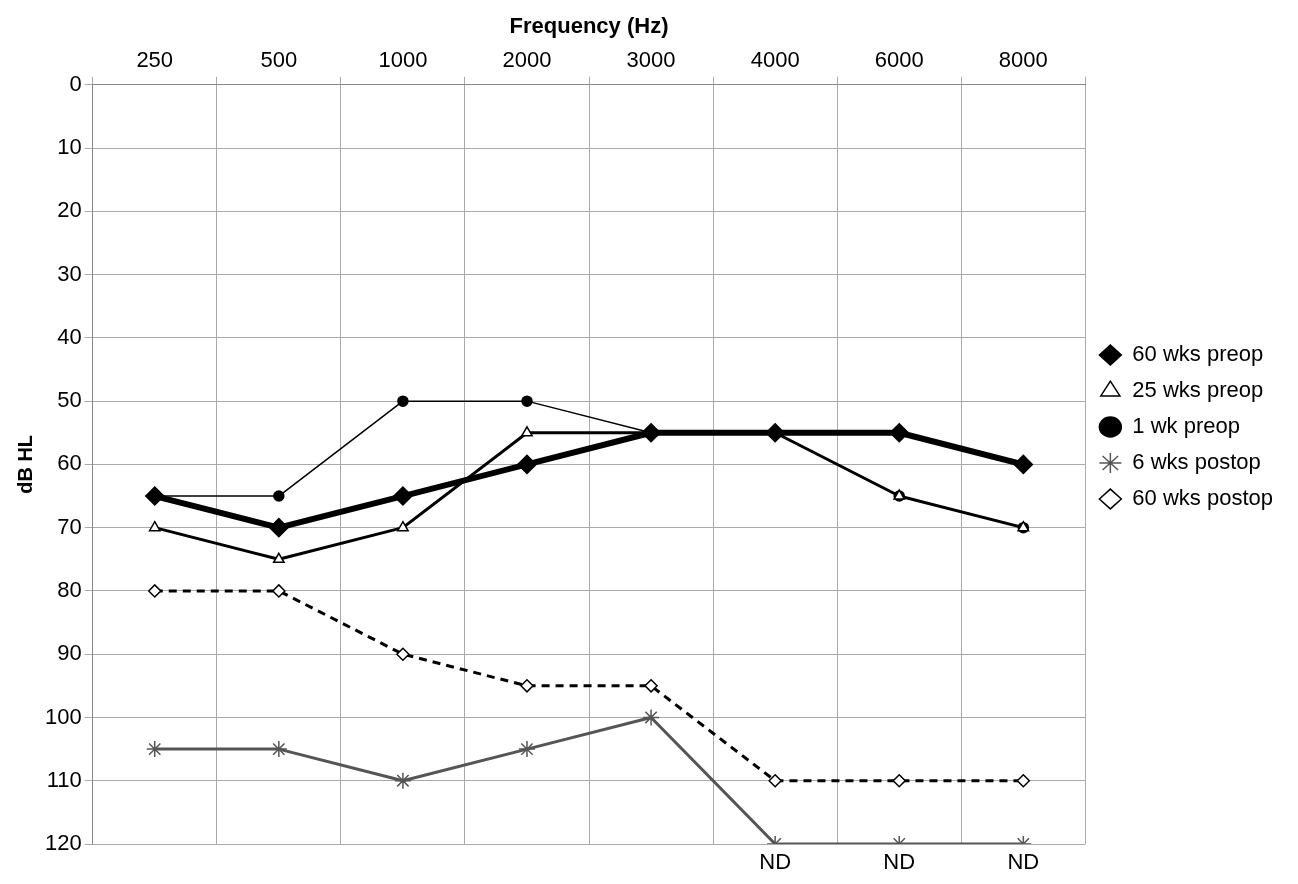  I want to click on y-tick-label: 80, so click(69, 589).